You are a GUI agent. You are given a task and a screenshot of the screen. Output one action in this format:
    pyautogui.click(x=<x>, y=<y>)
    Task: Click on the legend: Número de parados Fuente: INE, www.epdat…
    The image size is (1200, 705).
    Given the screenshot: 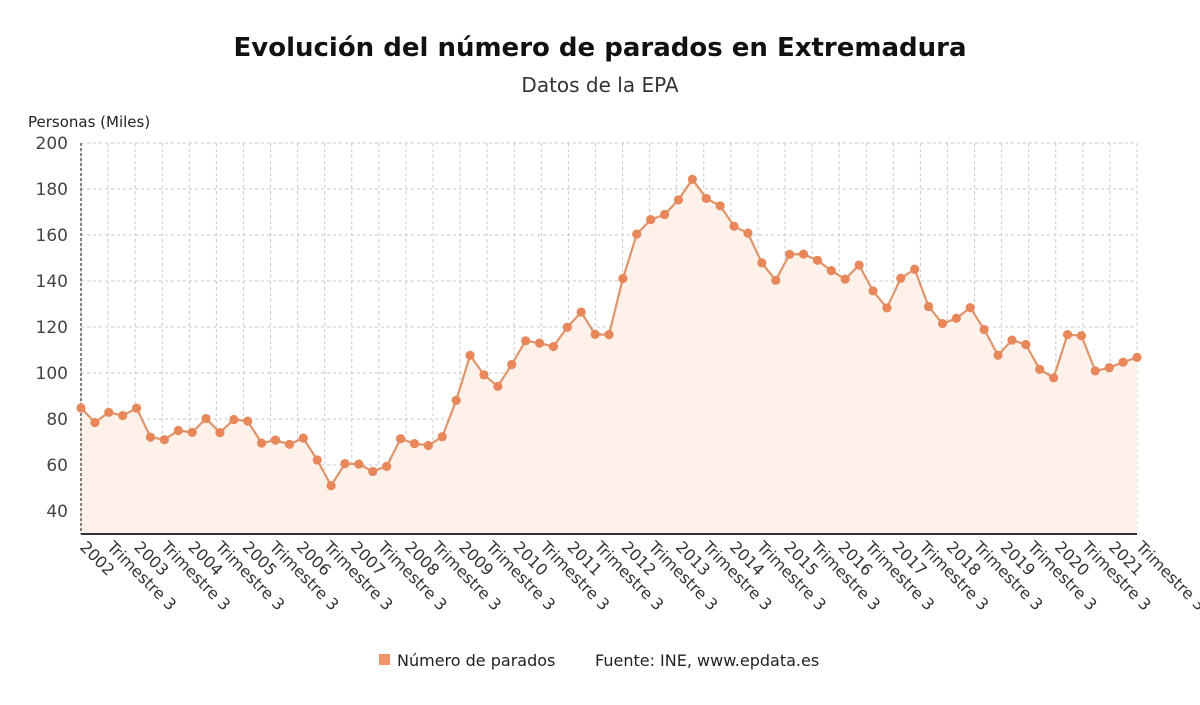 What is the action you would take?
    pyautogui.click(x=599, y=660)
    